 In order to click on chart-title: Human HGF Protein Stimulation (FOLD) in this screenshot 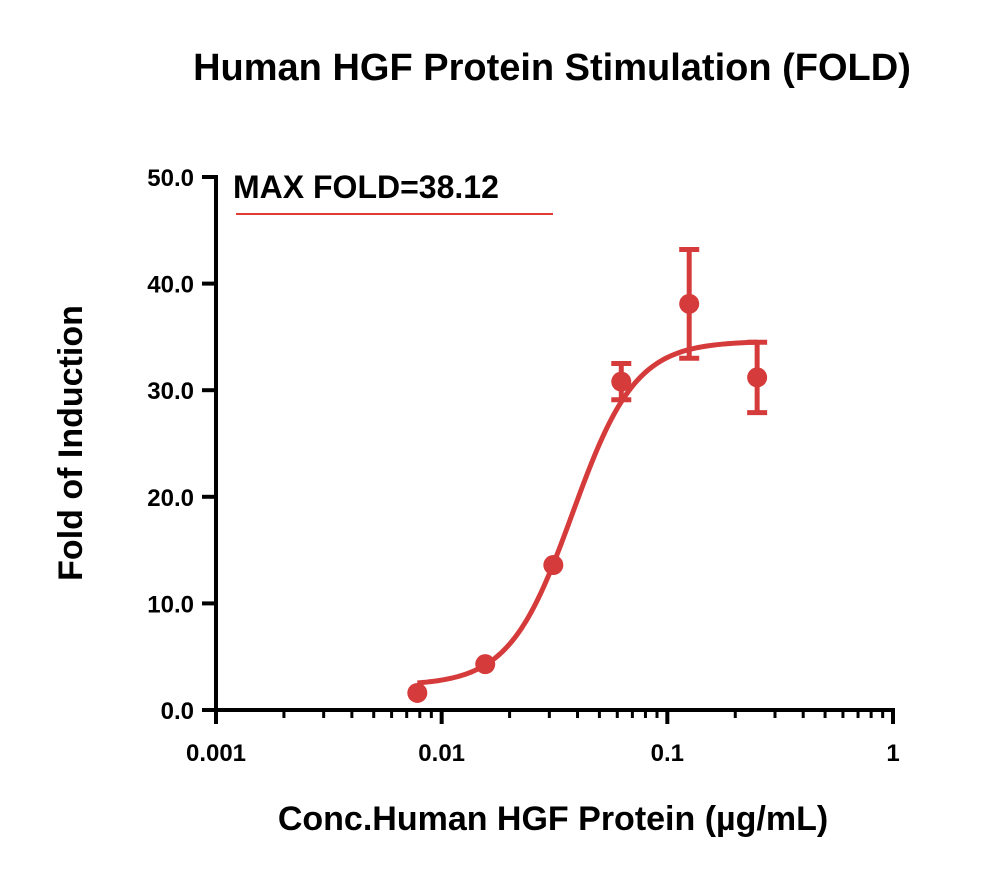, I will do `click(552, 68)`.